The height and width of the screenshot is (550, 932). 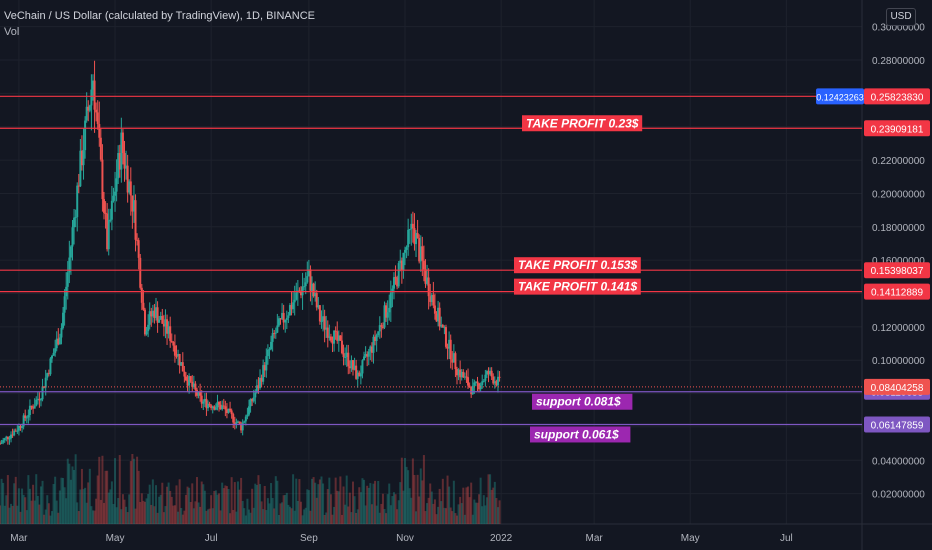 I want to click on y-tick-label: 0.02000000, so click(x=898, y=495).